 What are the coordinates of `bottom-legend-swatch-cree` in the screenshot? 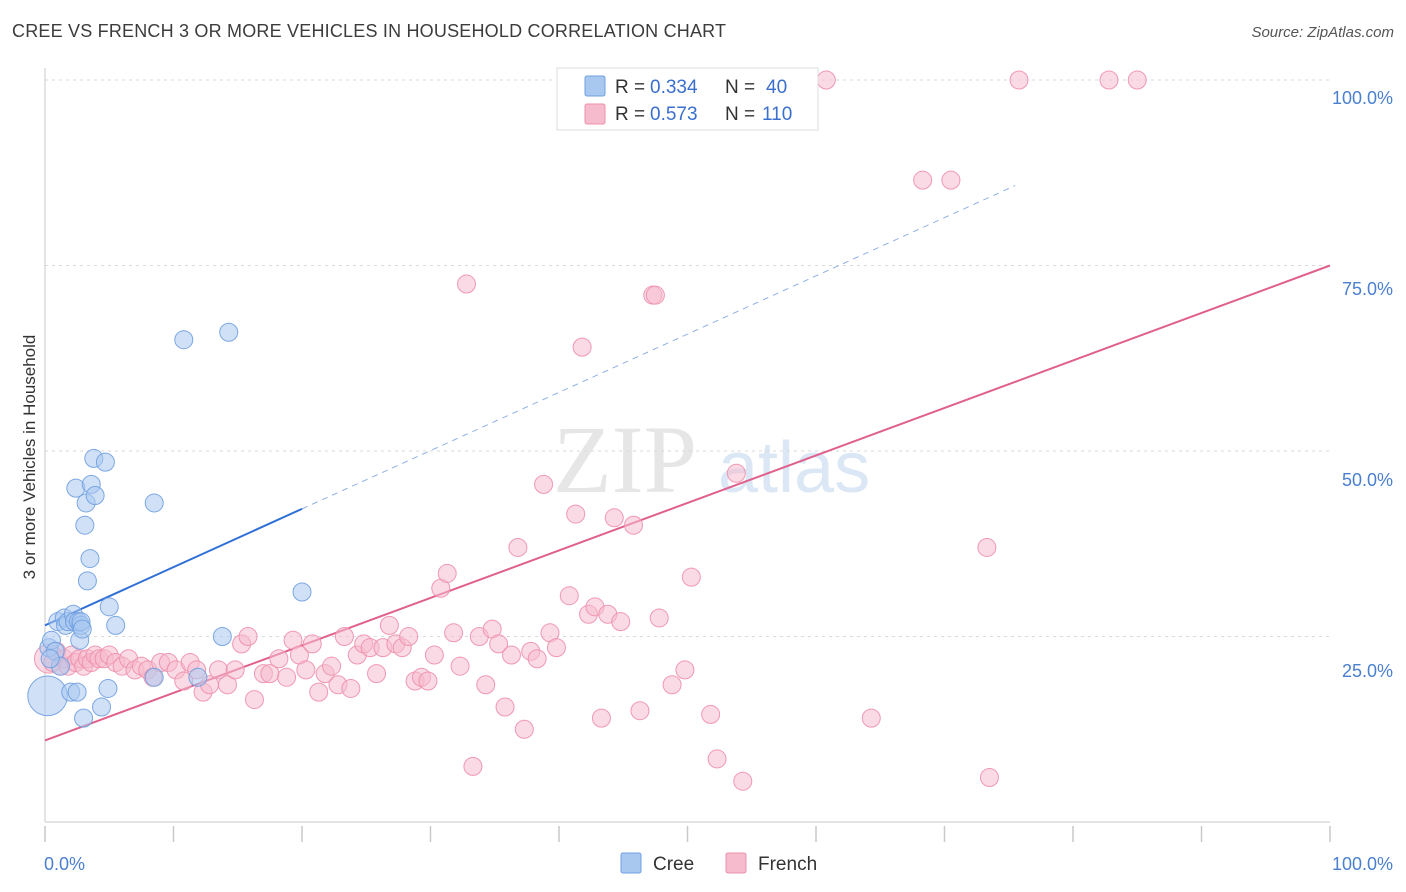 It's located at (631, 863).